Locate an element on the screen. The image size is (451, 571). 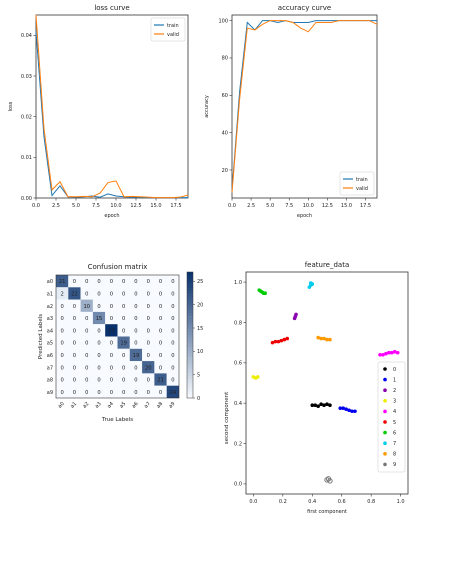
y-tick-label: 40 is located at coordinates (225, 133).